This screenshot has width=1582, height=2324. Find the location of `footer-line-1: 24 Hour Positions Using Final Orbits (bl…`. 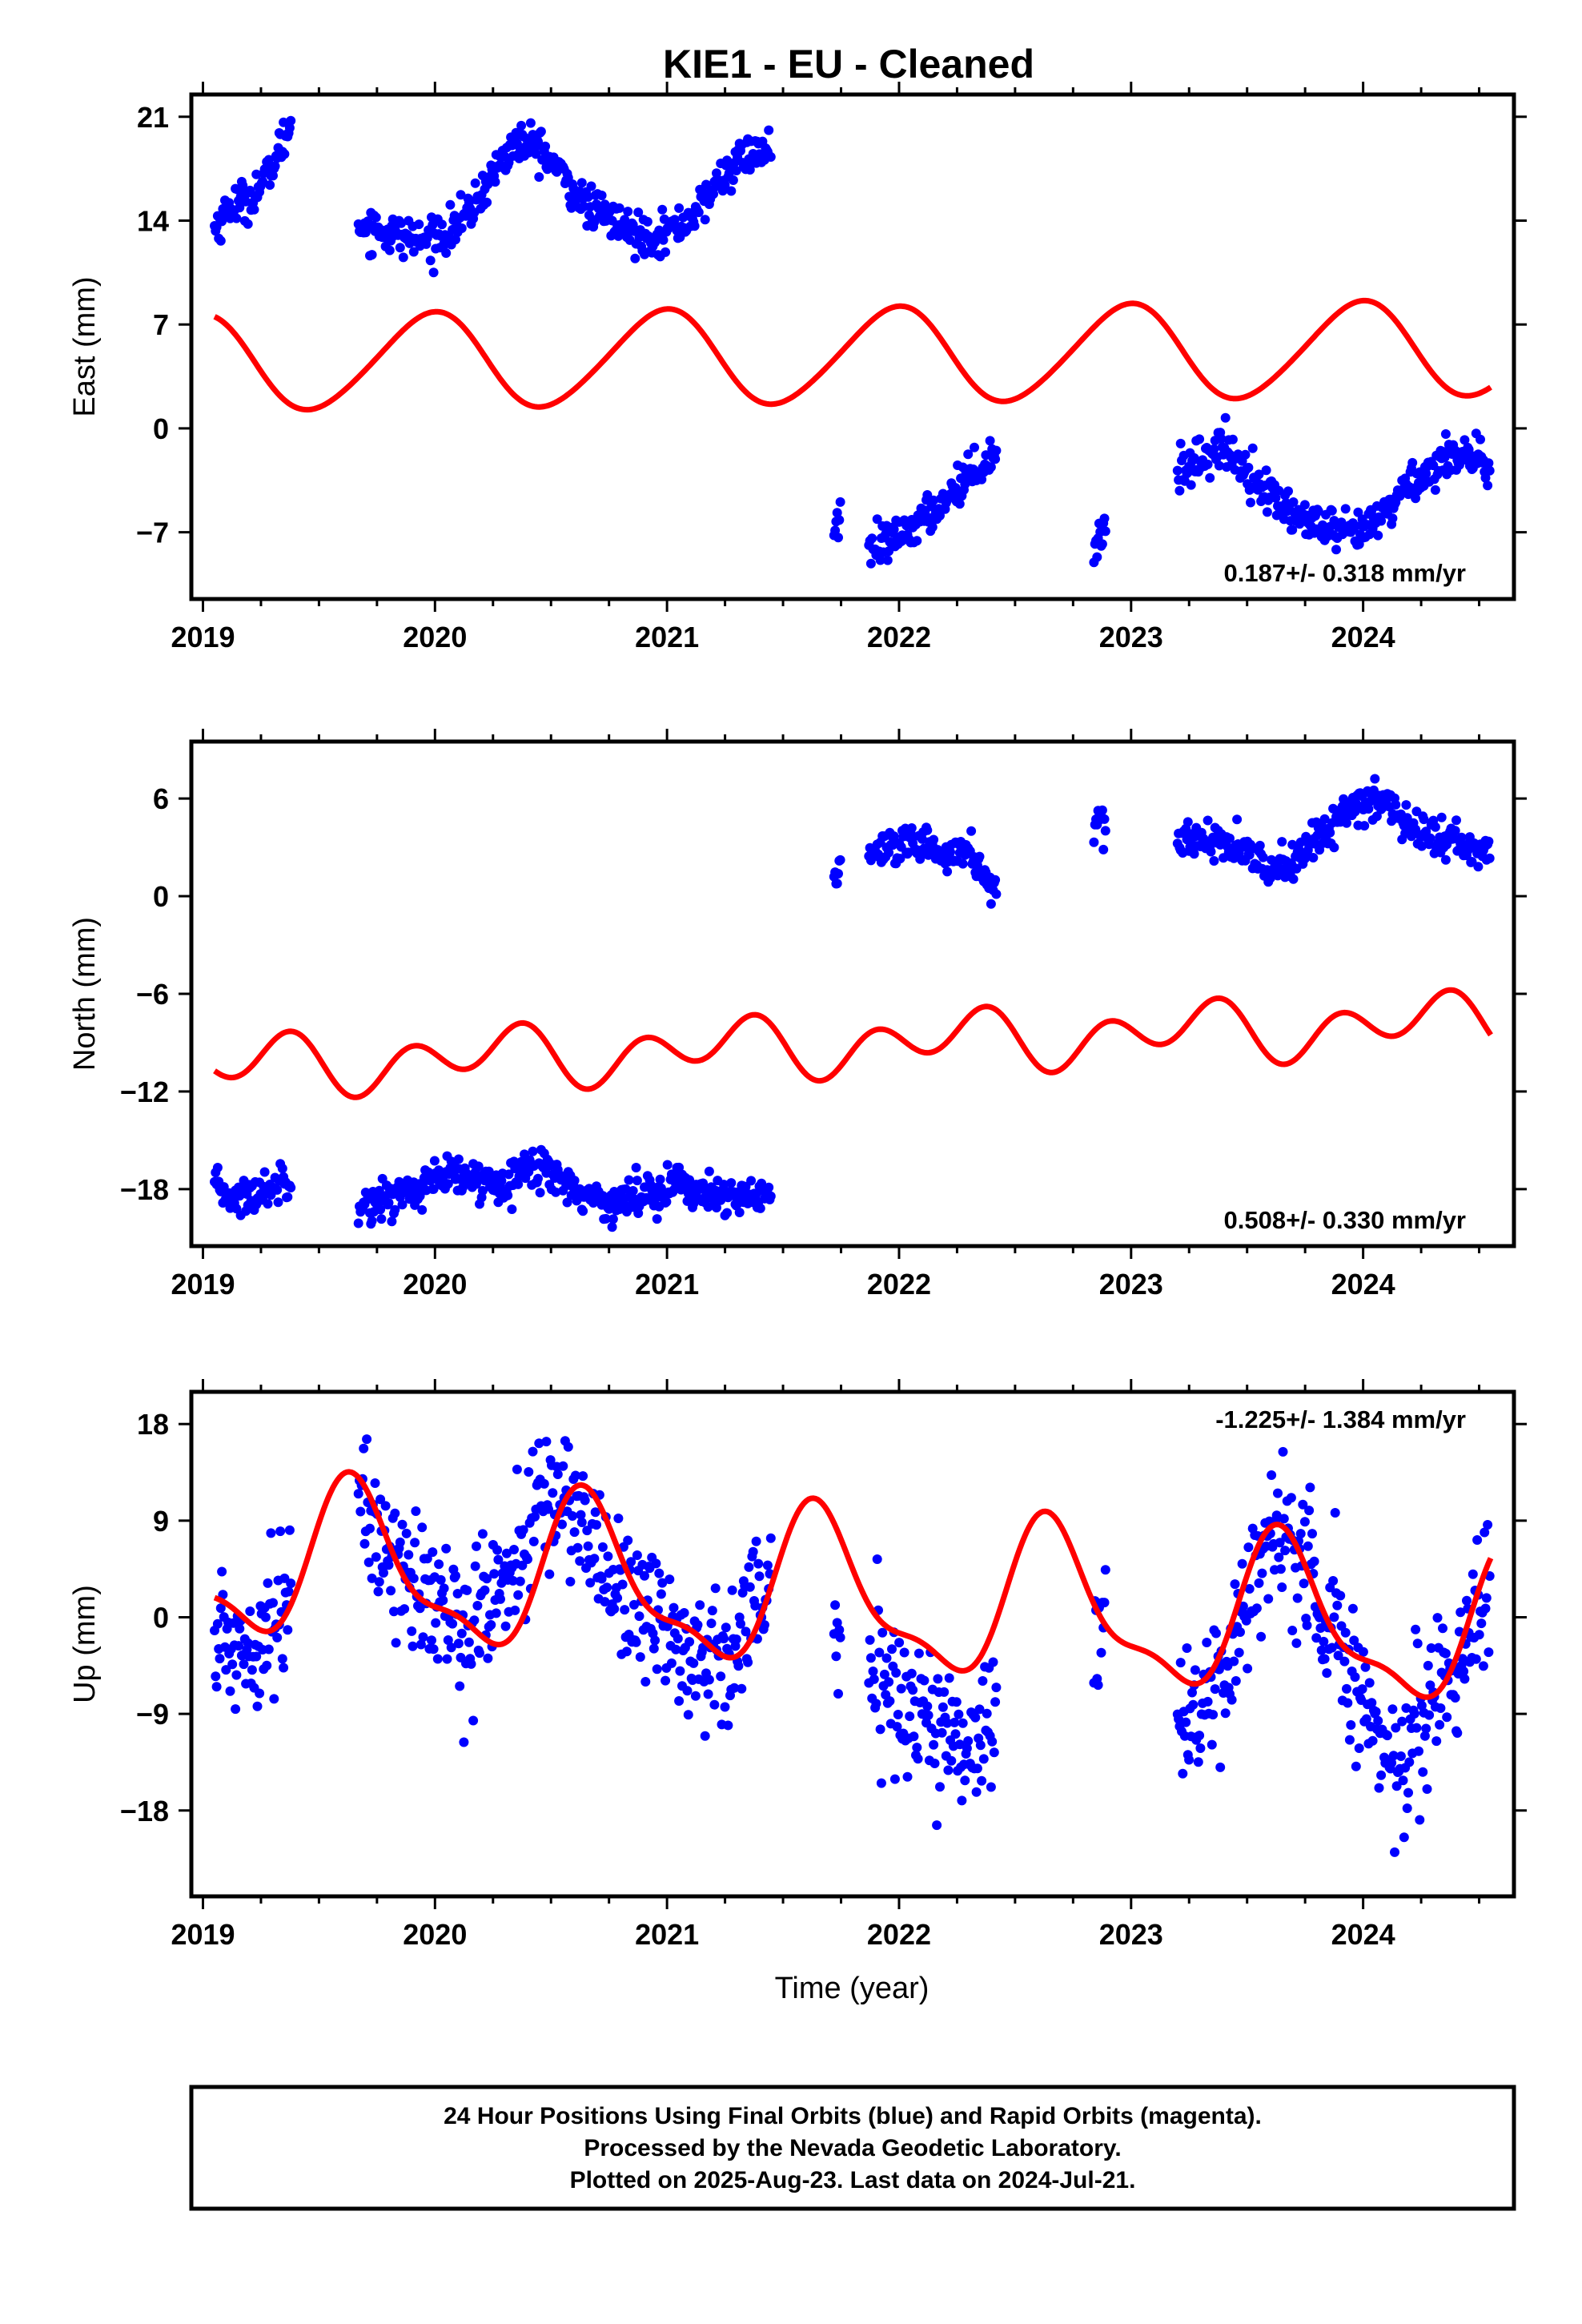

footer-line-1: 24 Hour Positions Using Final Orbits (bl… is located at coordinates (853, 2116).